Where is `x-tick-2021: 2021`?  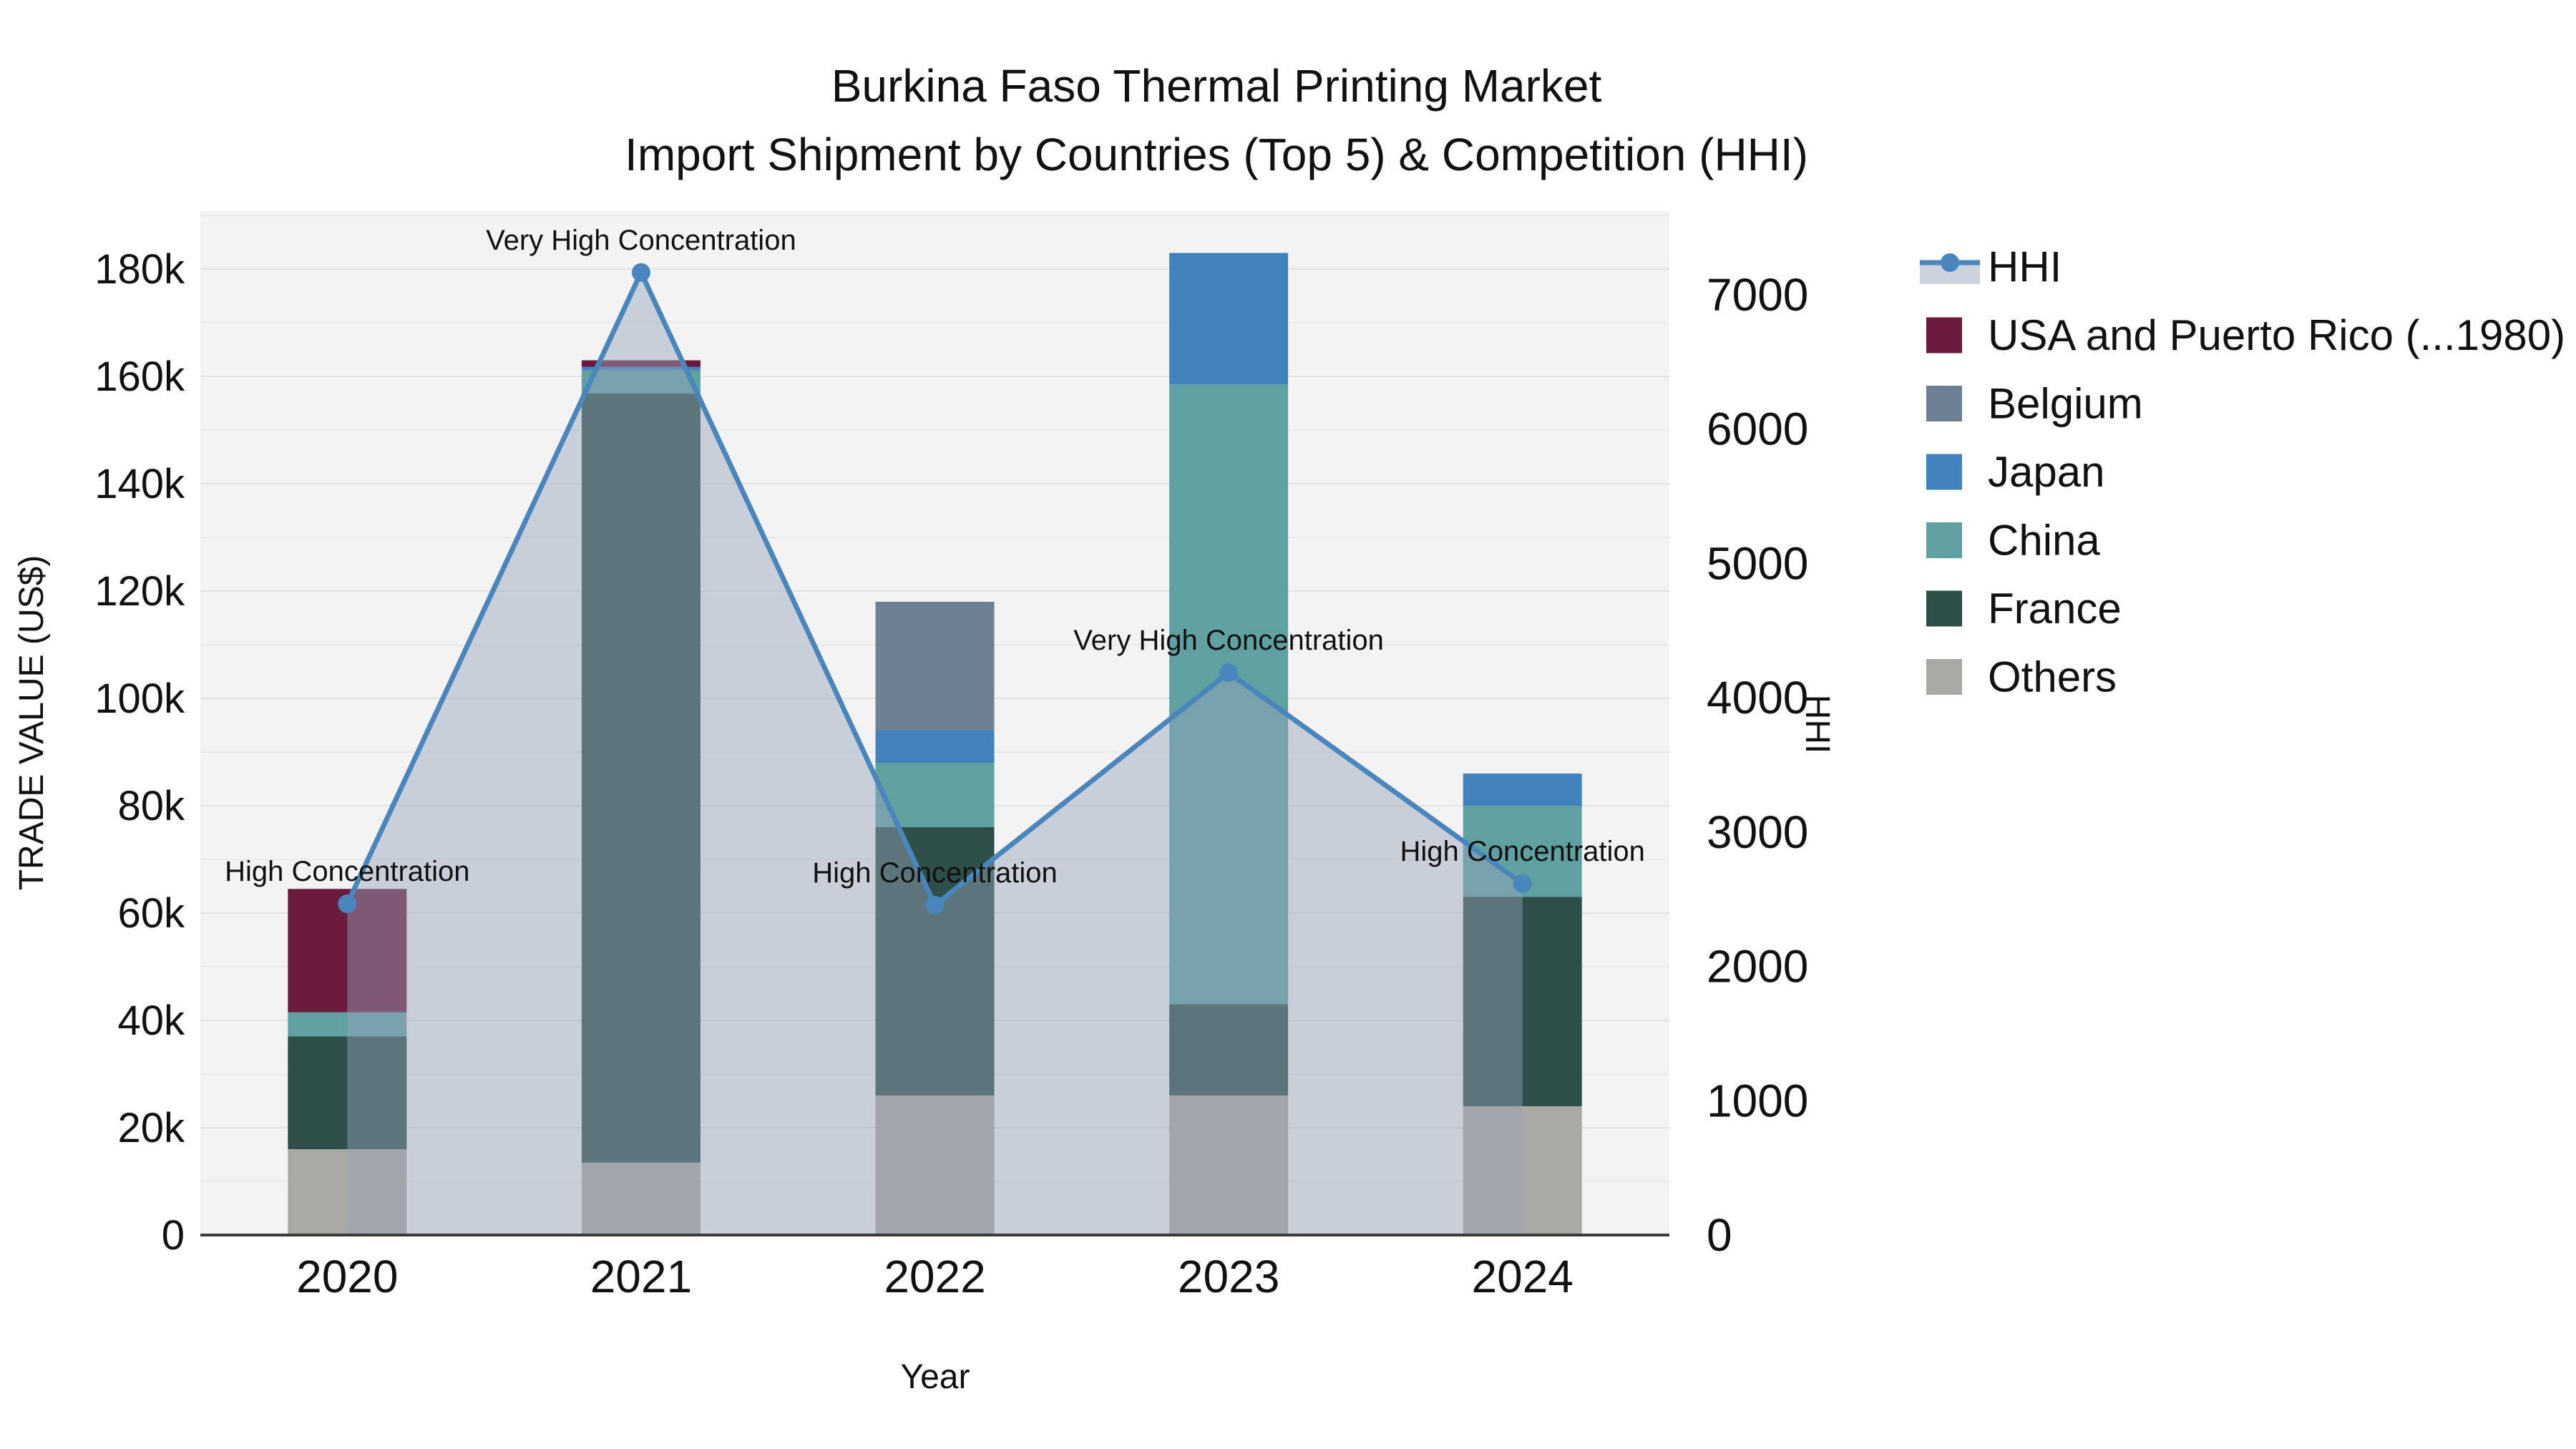 x-tick-2021: 2021 is located at coordinates (641, 1276).